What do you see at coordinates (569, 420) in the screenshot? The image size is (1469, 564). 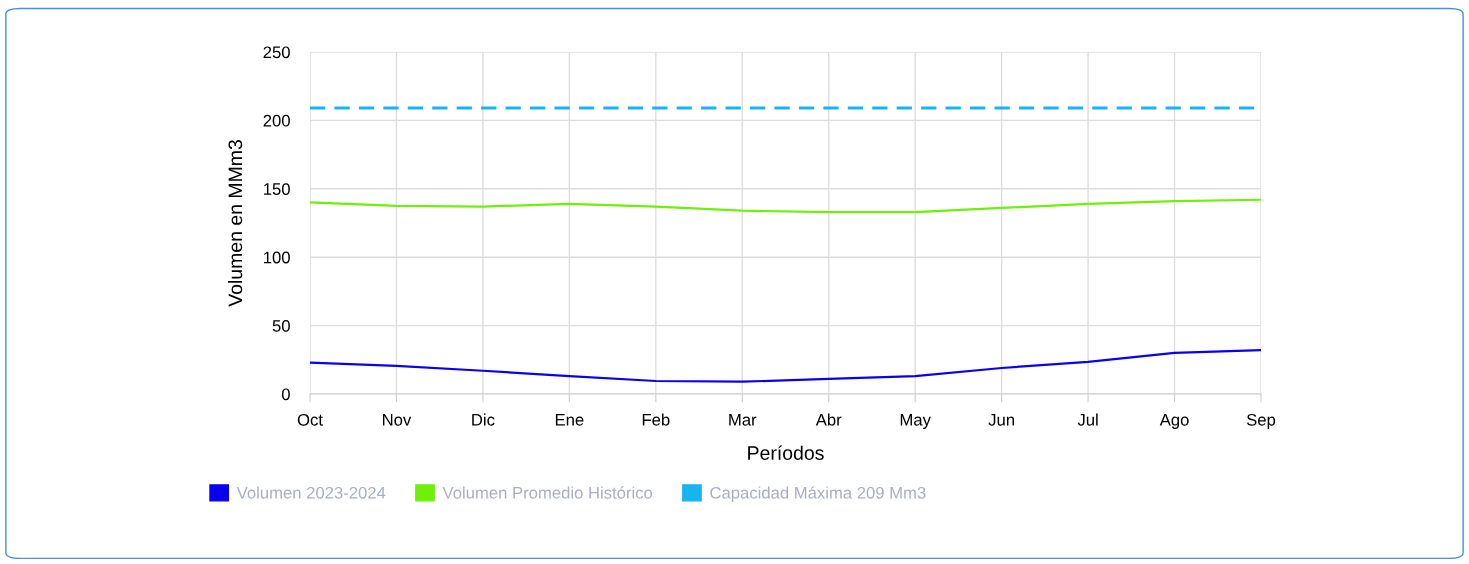 I see `x-tick-label: Ene` at bounding box center [569, 420].